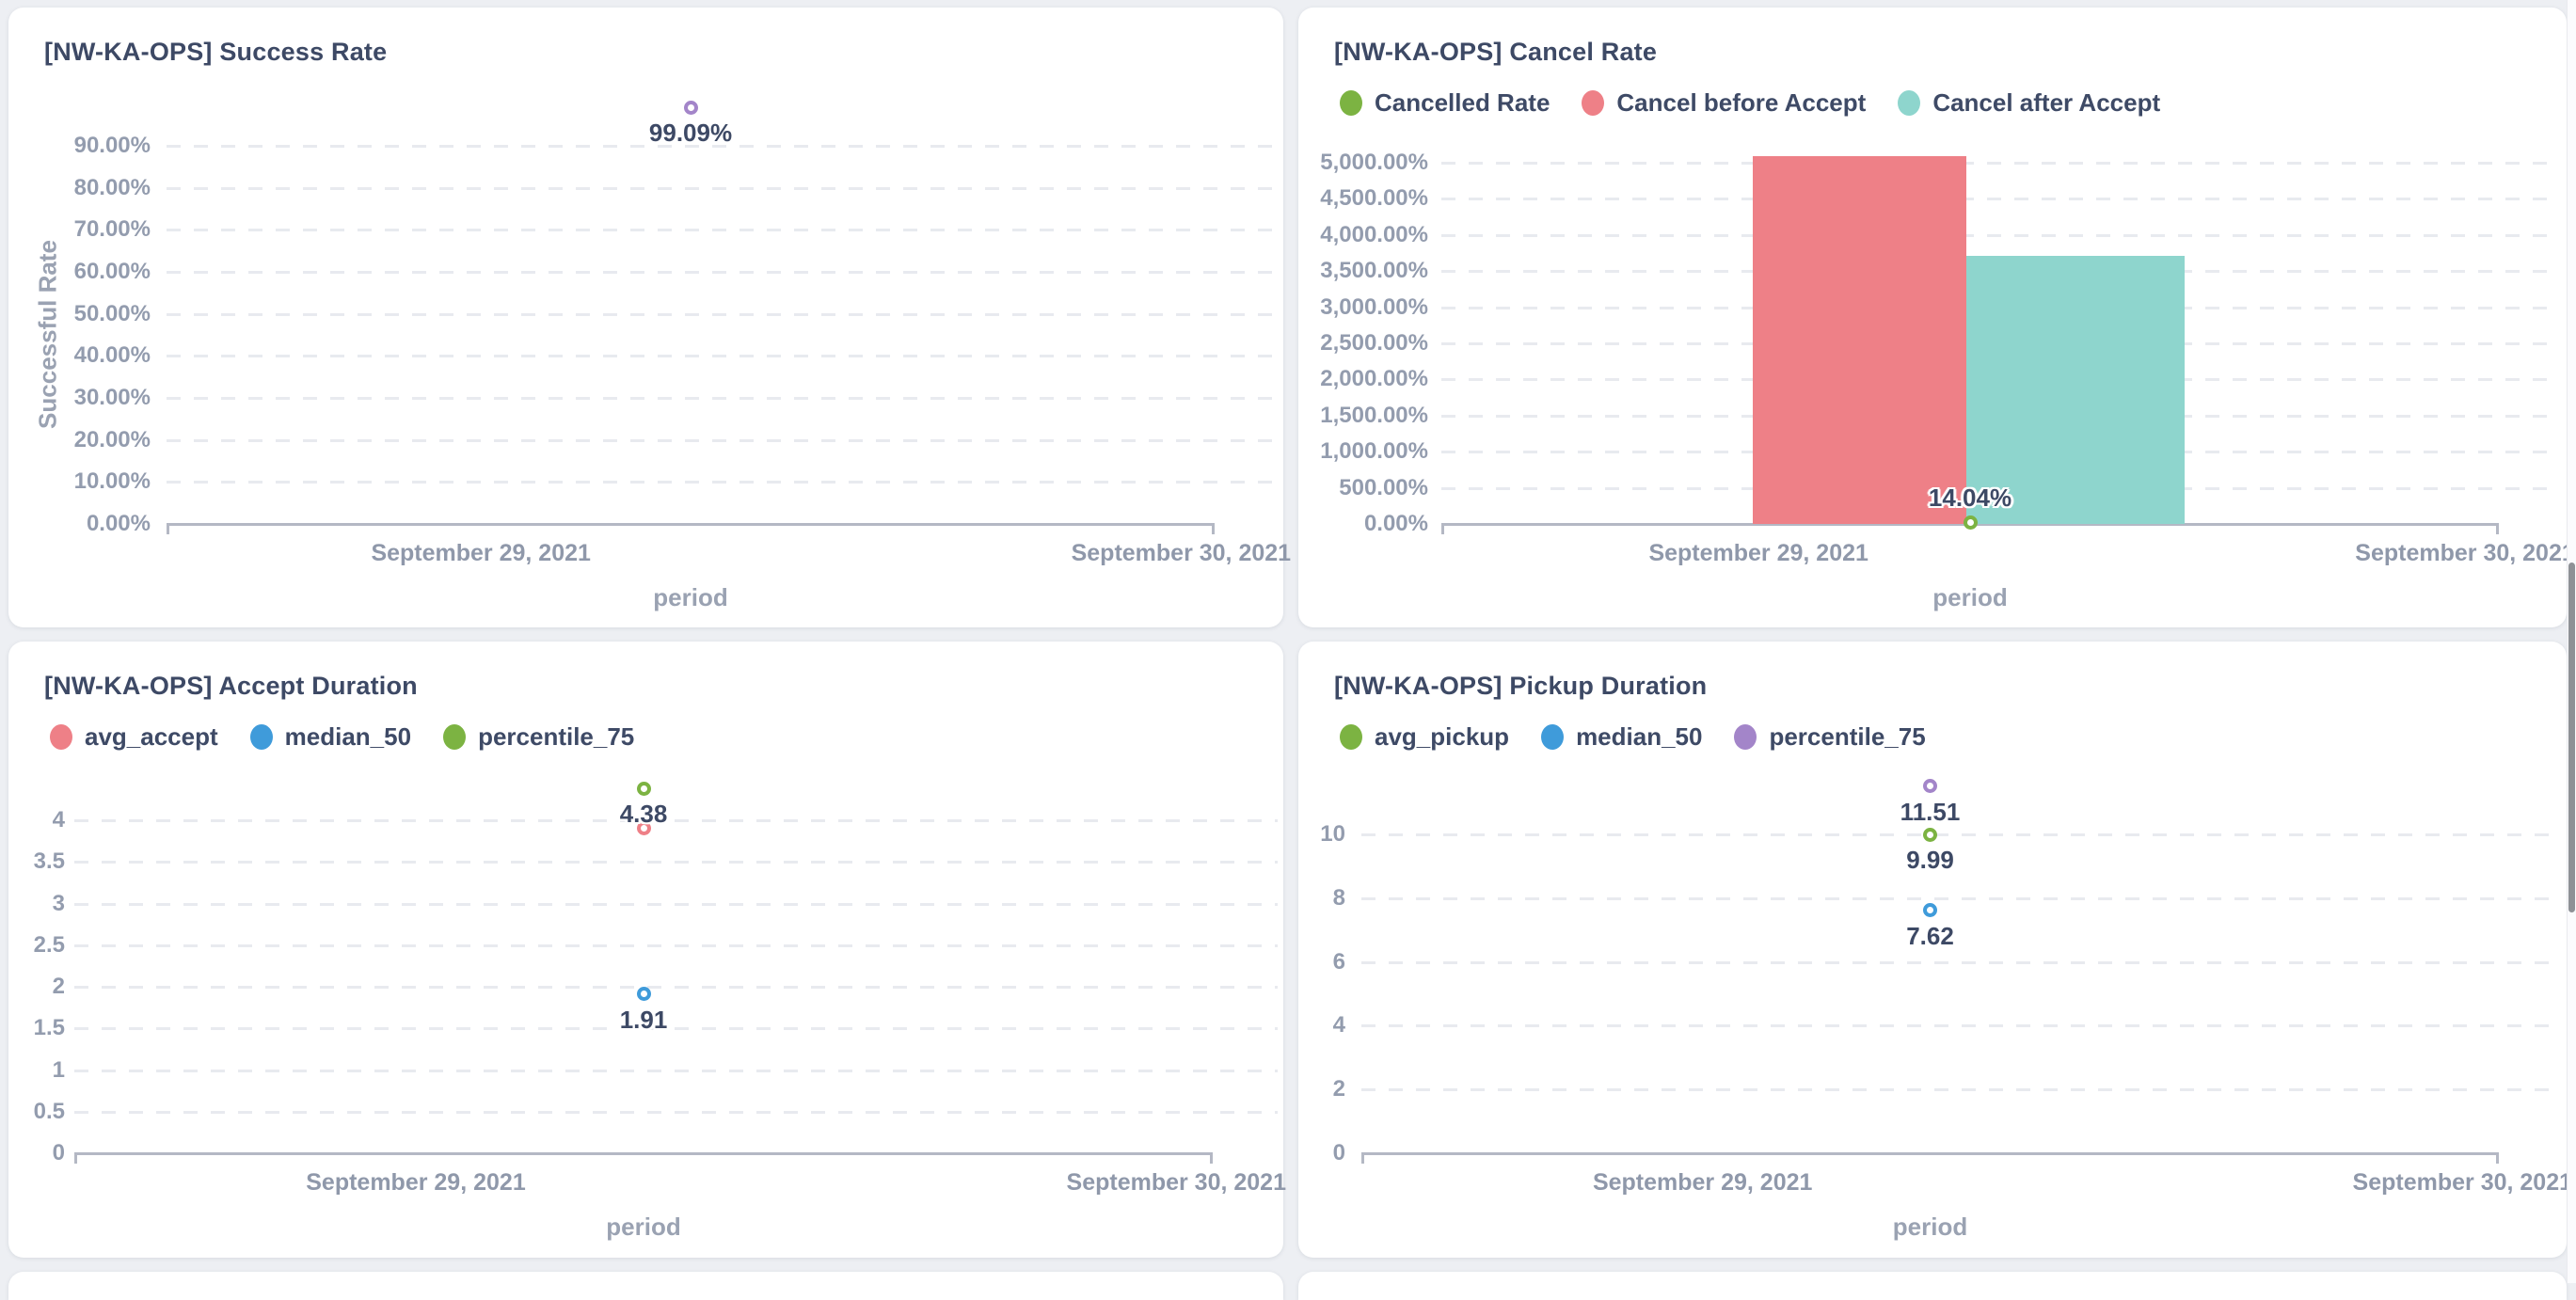 The width and height of the screenshot is (2576, 1300). What do you see at coordinates (1374, 162) in the screenshot?
I see `y-tick-label: 5,000.00%` at bounding box center [1374, 162].